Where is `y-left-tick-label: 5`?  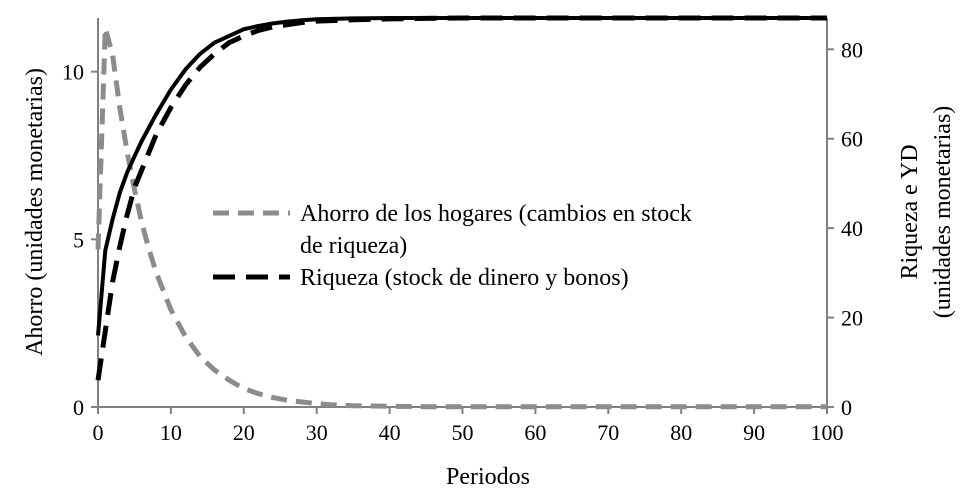 y-left-tick-label: 5 is located at coordinates (78, 239).